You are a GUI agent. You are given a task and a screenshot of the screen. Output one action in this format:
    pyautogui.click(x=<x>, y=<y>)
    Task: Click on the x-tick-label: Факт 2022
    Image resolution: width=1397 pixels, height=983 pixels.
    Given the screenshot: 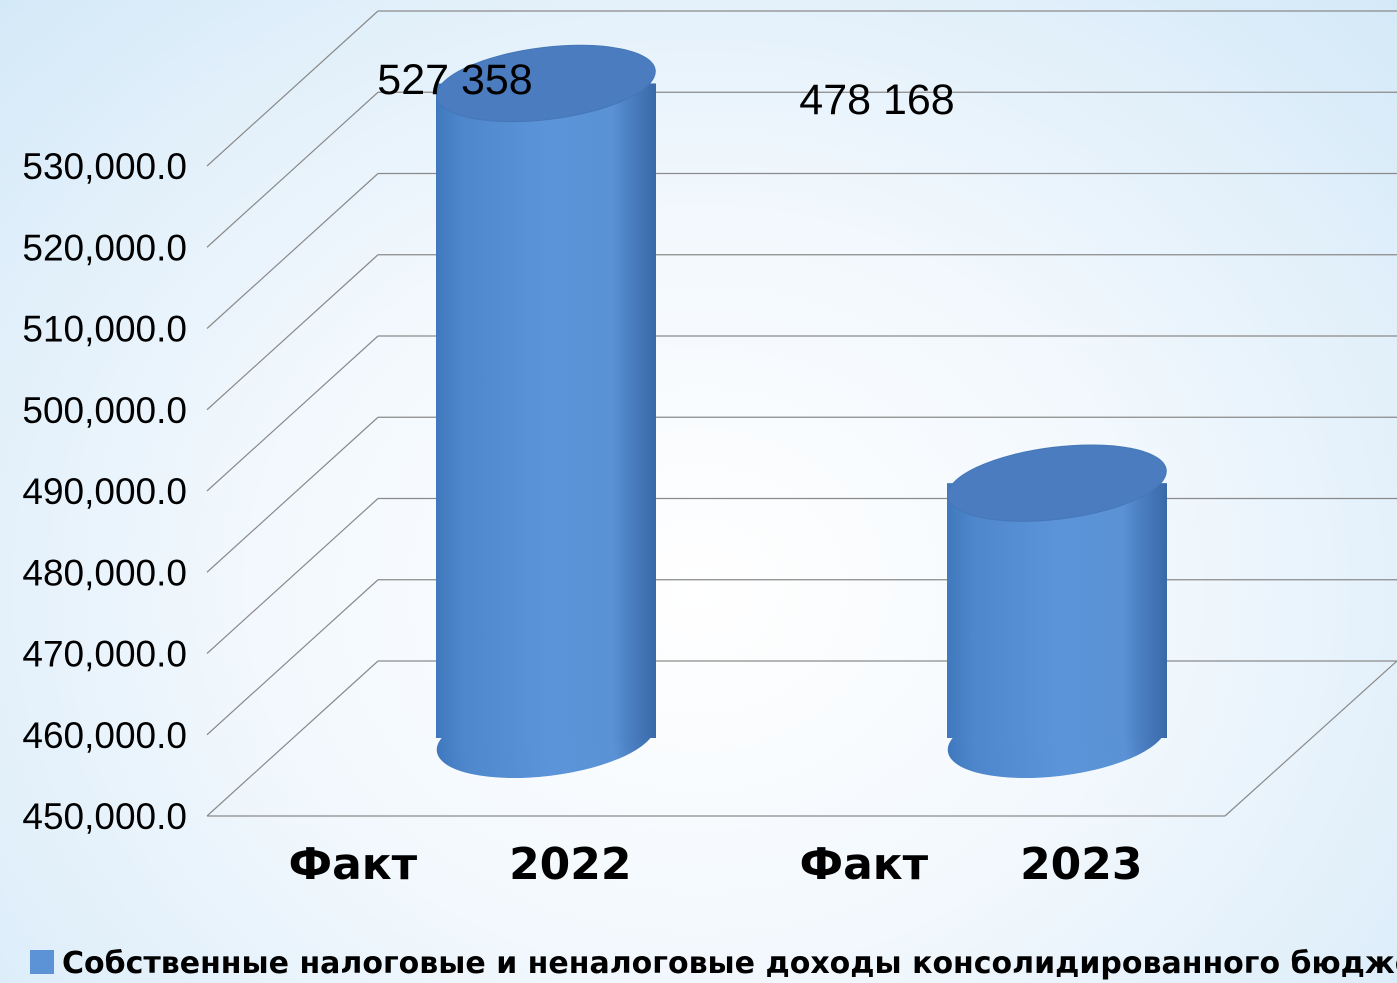 What is the action you would take?
    pyautogui.click(x=459, y=864)
    